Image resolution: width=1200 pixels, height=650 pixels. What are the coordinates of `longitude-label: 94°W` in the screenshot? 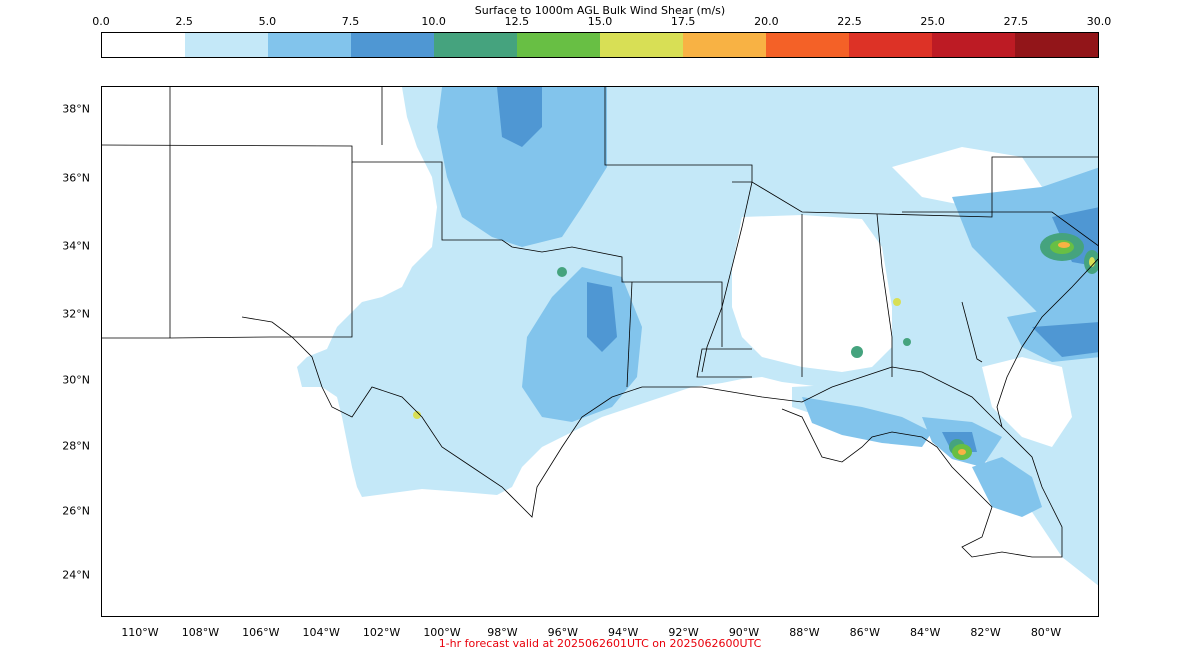 It's located at (623, 632).